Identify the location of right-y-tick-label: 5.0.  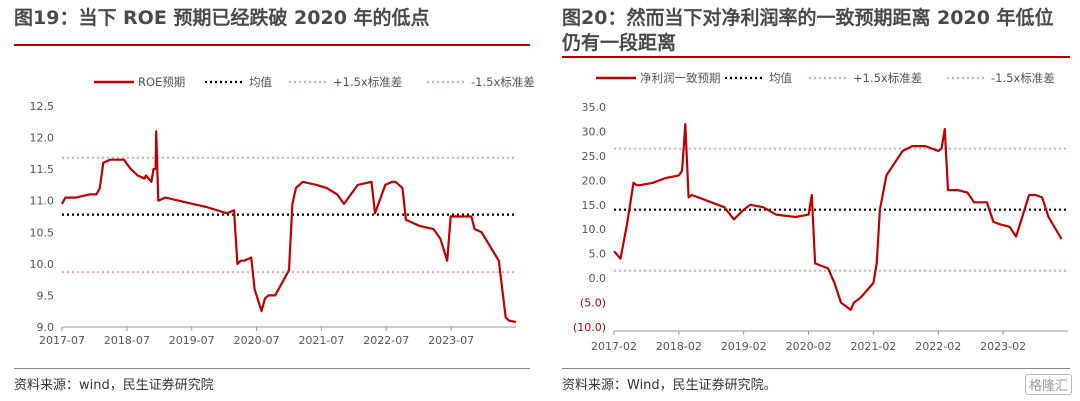
(598, 254).